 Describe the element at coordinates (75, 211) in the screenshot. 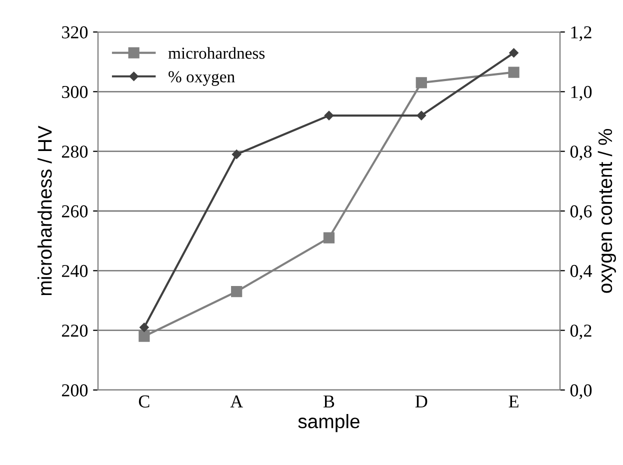

I see `y-tick-label: 260` at that location.